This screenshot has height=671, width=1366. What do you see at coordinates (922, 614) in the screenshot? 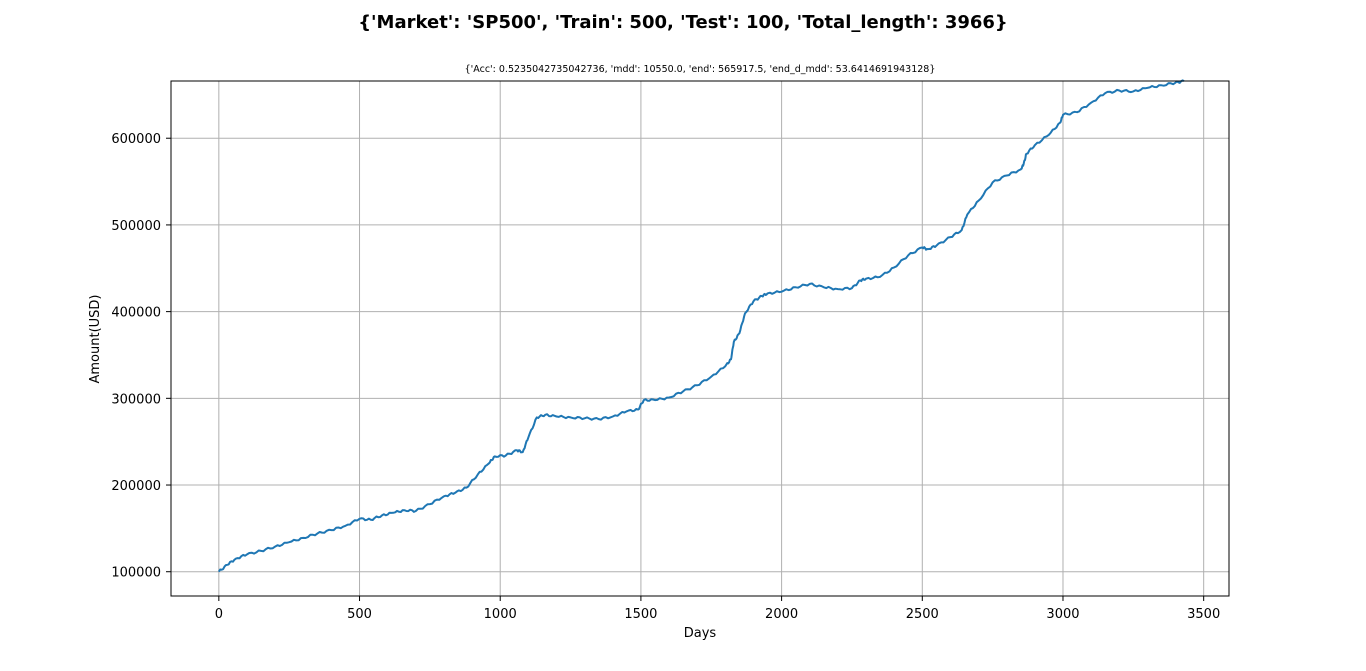
I see `x-tick-label: 2500` at bounding box center [922, 614].